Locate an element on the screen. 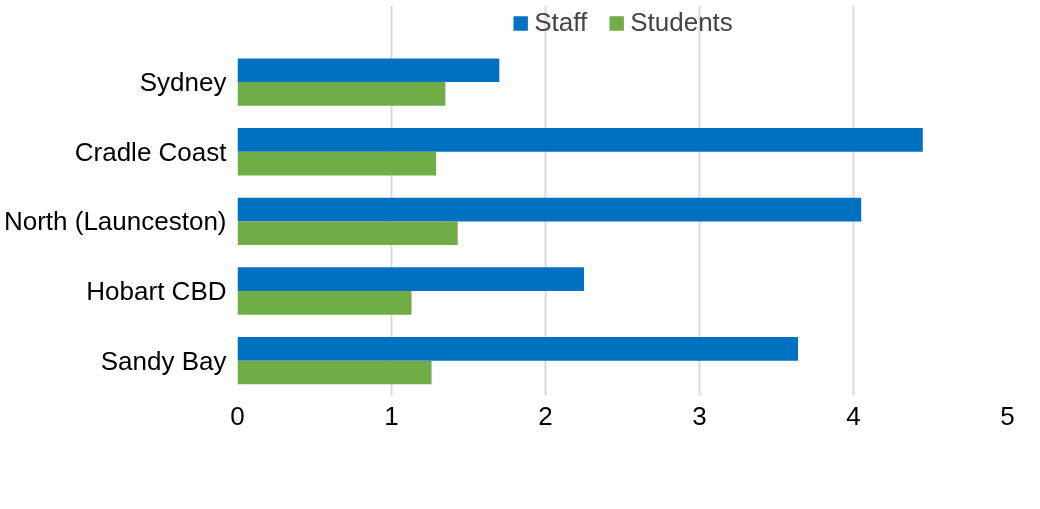 The image size is (1040, 509). y-tick-label: Sandy Bay is located at coordinates (163, 360).